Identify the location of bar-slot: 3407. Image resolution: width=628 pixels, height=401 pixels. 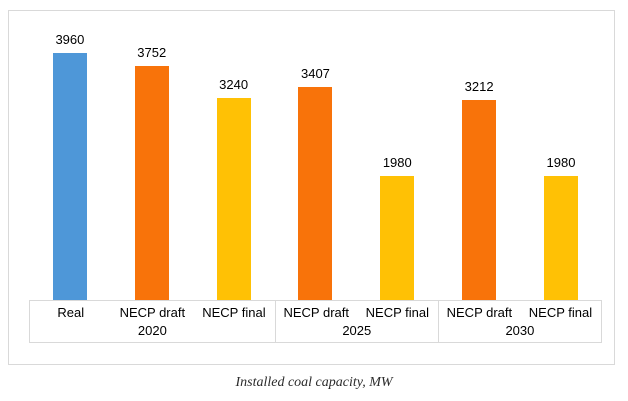
(316, 155).